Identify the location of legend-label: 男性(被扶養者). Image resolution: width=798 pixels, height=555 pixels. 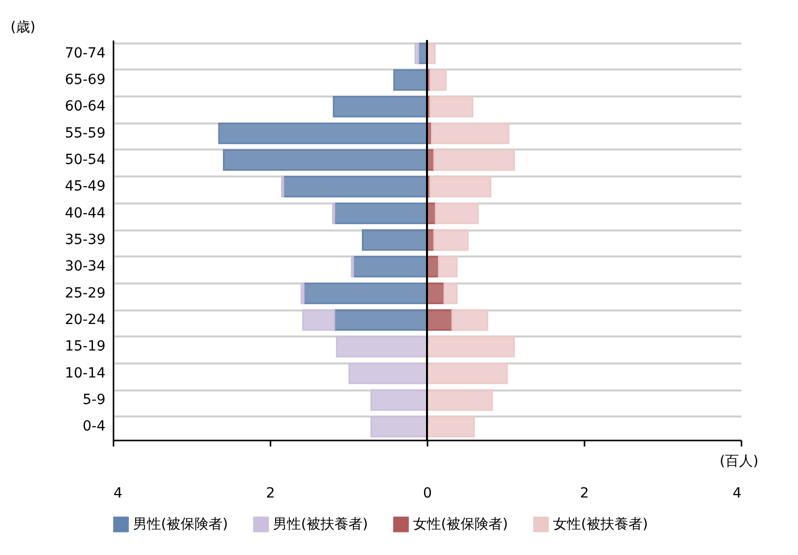
(320, 524).